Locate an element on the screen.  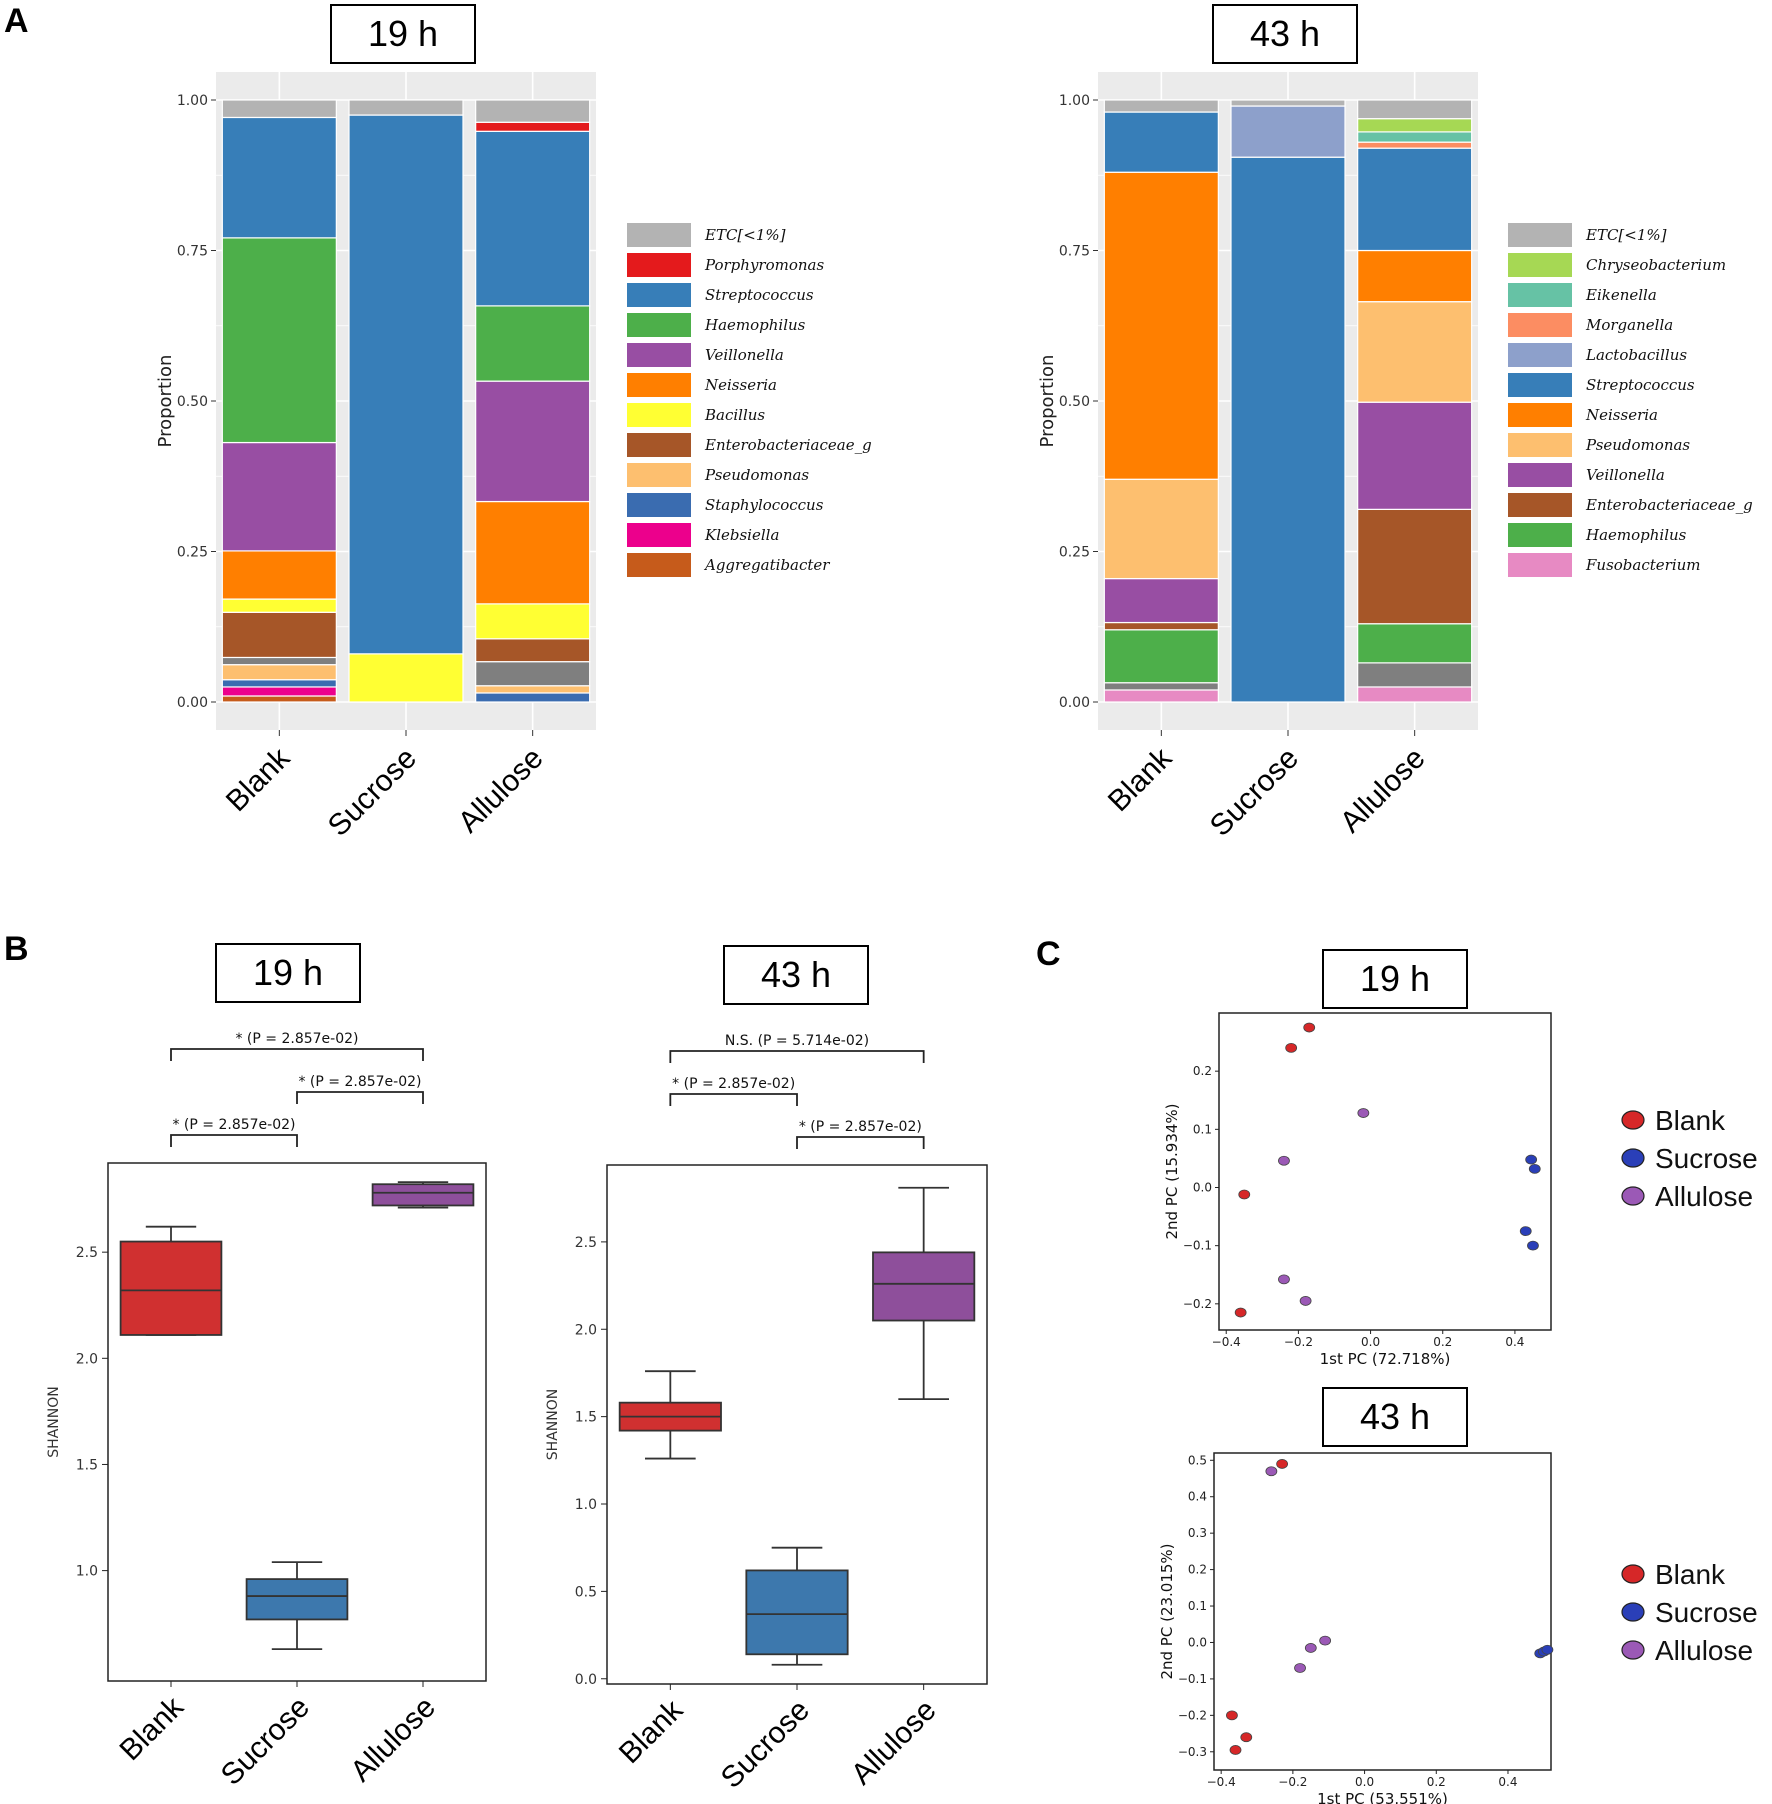
chart-title-C43: 43 h is located at coordinates (1395, 1416).